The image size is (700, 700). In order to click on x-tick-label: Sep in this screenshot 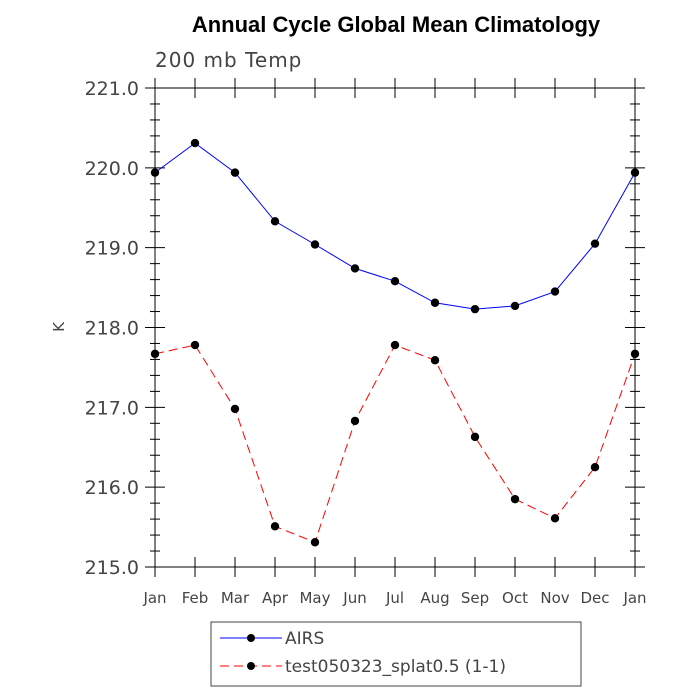, I will do `click(475, 598)`.